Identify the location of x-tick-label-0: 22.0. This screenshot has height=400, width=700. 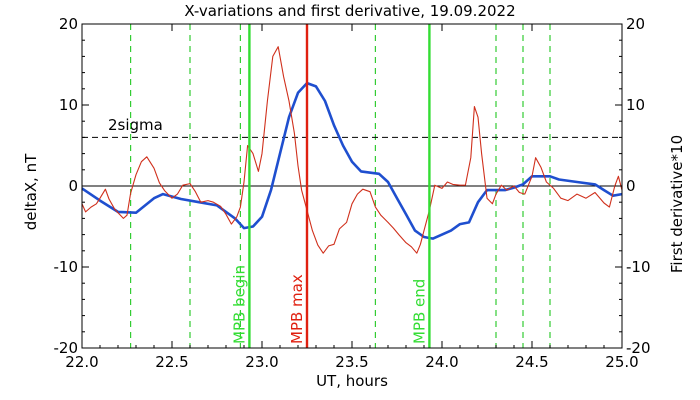
(81, 362).